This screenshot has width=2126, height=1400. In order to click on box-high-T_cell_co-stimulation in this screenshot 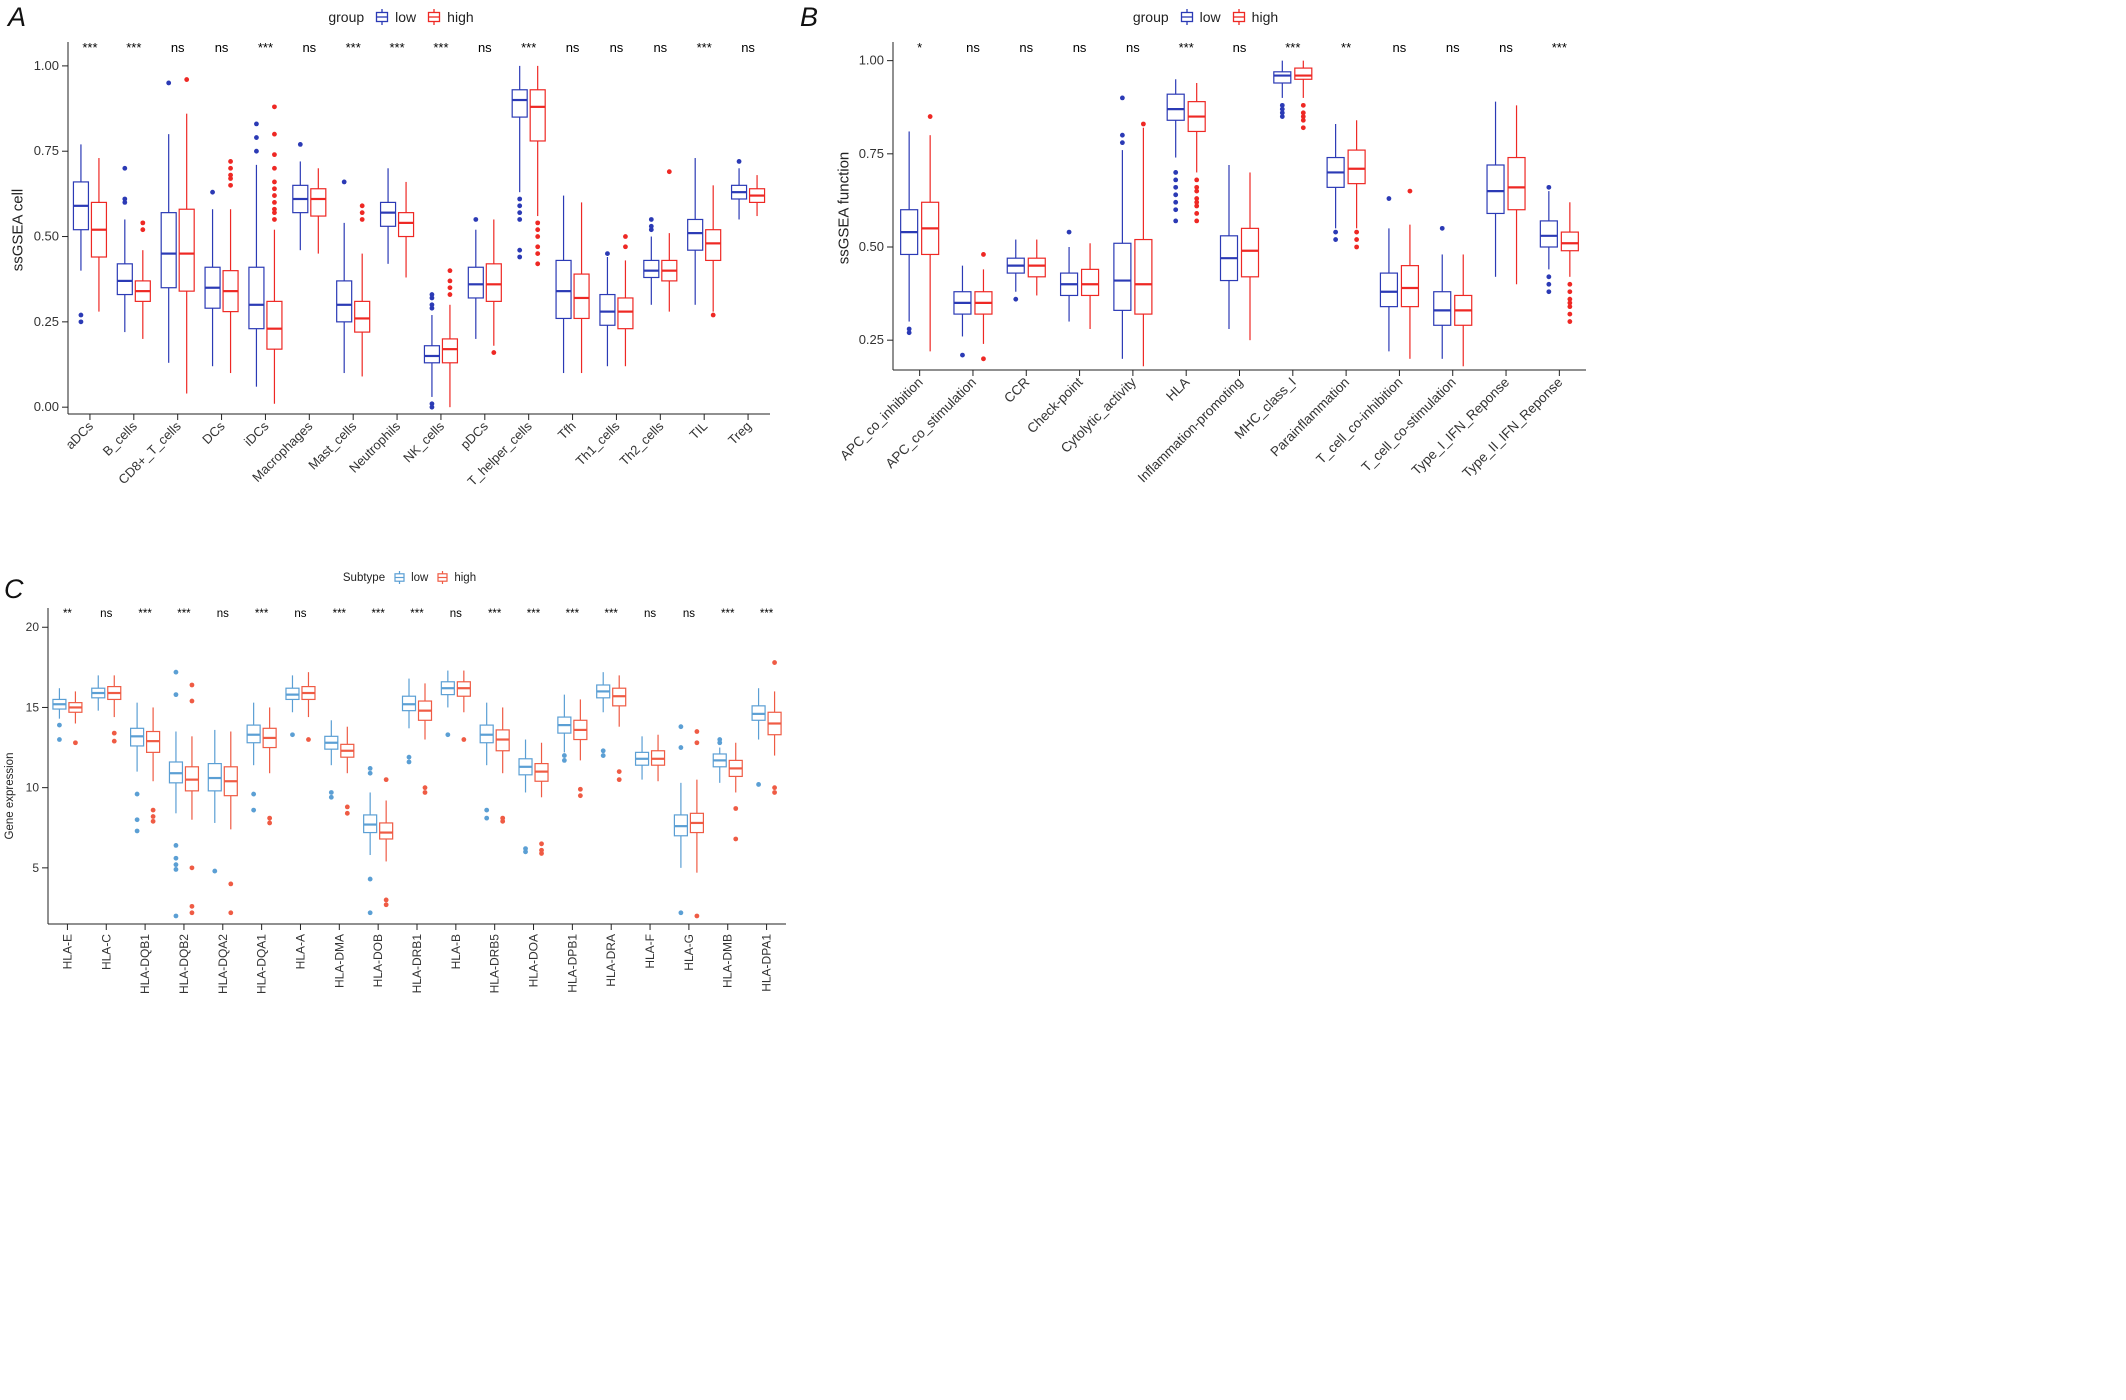, I will do `click(1463, 310)`.